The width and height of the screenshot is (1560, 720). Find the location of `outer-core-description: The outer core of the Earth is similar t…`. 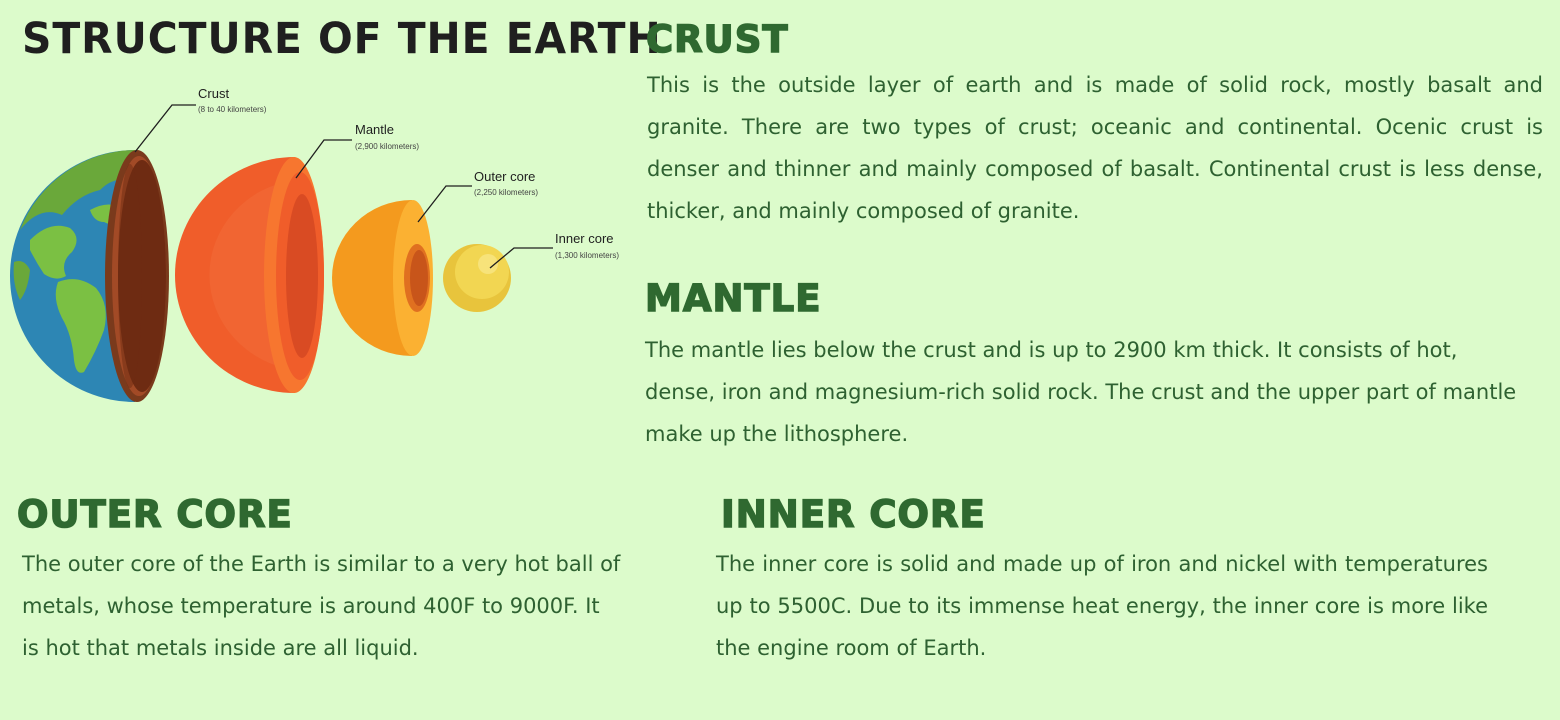

outer-core-description: The outer core of the Earth is similar t… is located at coordinates (321, 606).